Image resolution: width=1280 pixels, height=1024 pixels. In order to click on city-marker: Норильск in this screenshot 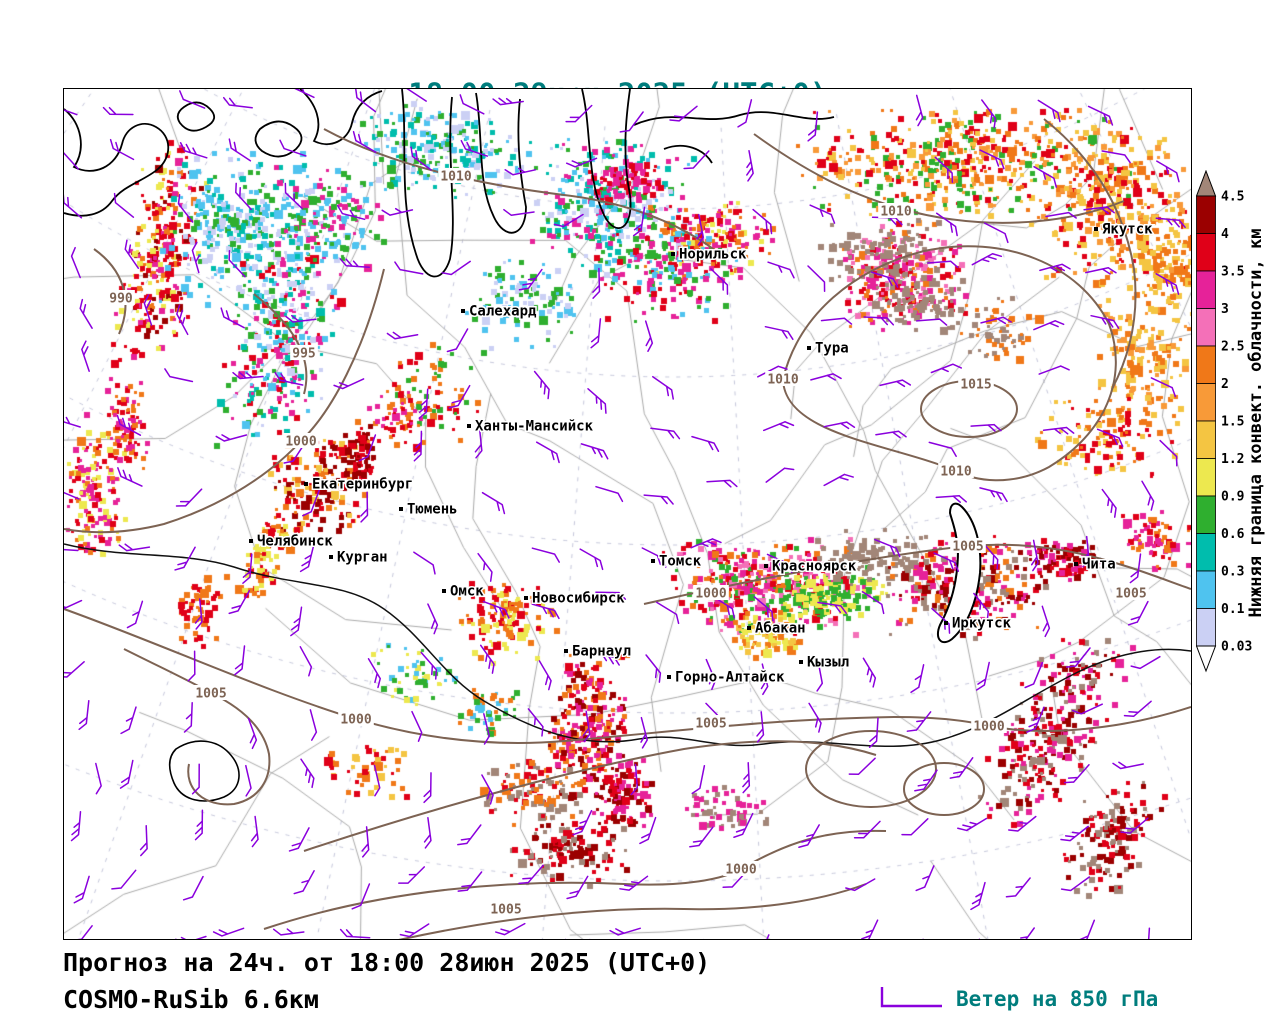, I will do `click(710, 254)`.